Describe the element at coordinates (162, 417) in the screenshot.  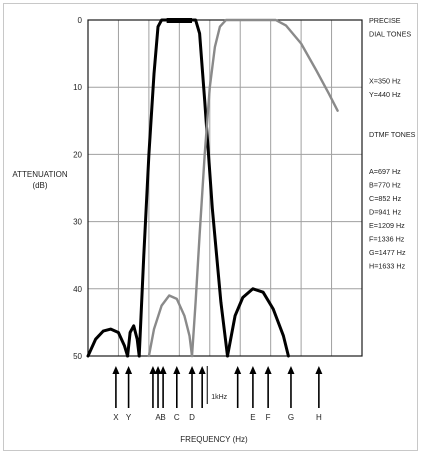
I see `frequency-arrow-label: B` at that location.